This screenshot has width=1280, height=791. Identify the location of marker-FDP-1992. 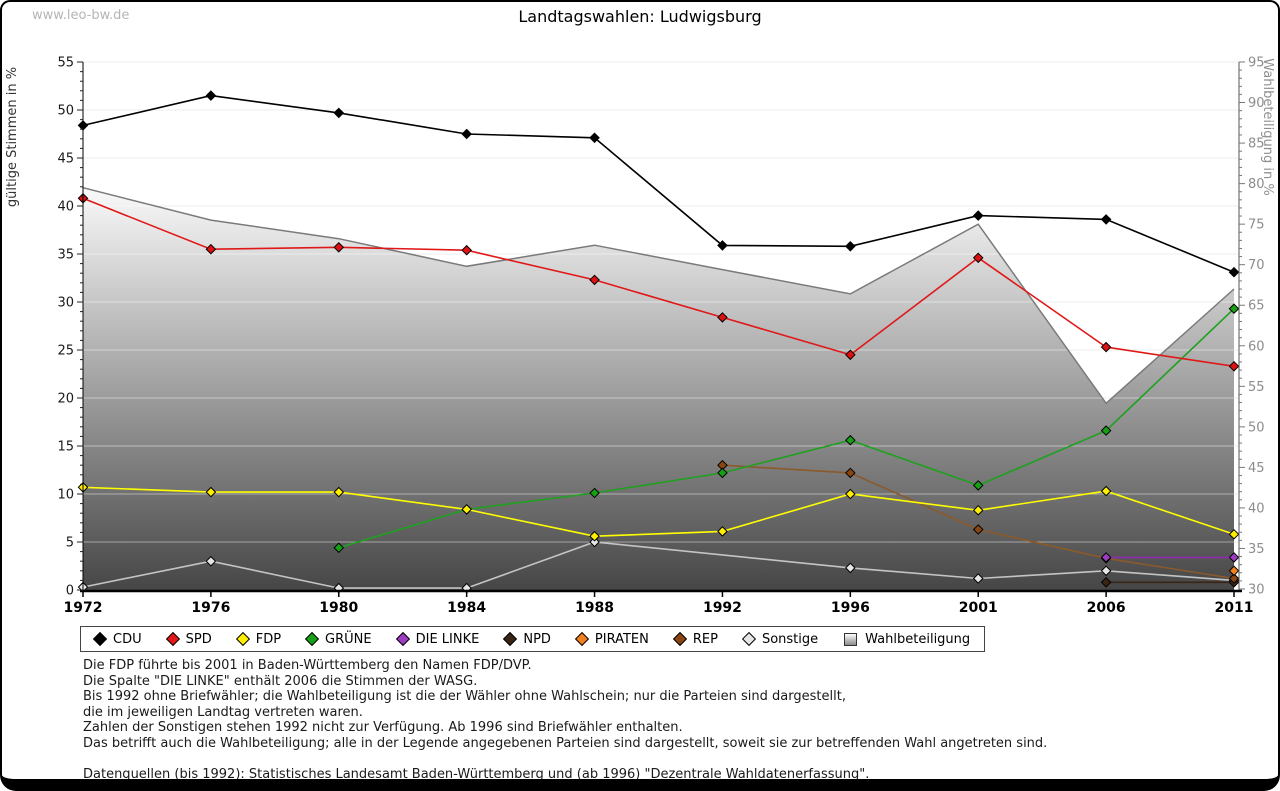
(722, 531).